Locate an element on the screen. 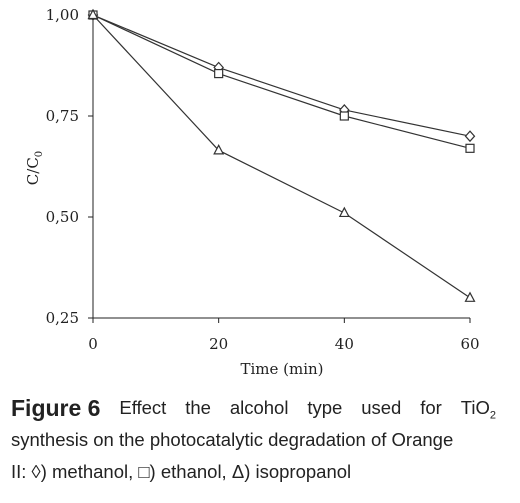 This screenshot has height=503, width=520. y-ticks: 0,25 0,50 0,75 1,00 is located at coordinates (69, 166).